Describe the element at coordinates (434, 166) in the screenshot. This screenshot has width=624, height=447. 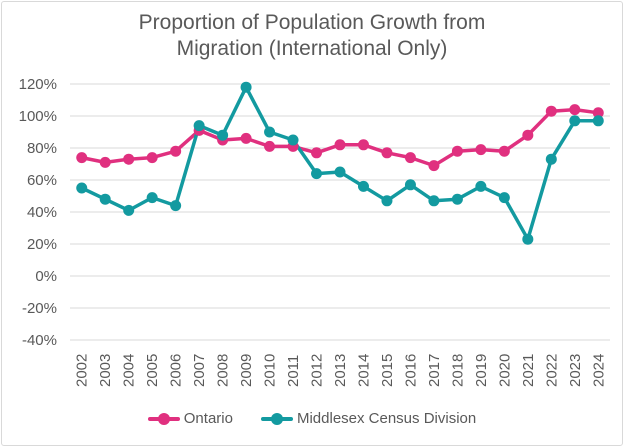
I see `point-ontario-2017` at that location.